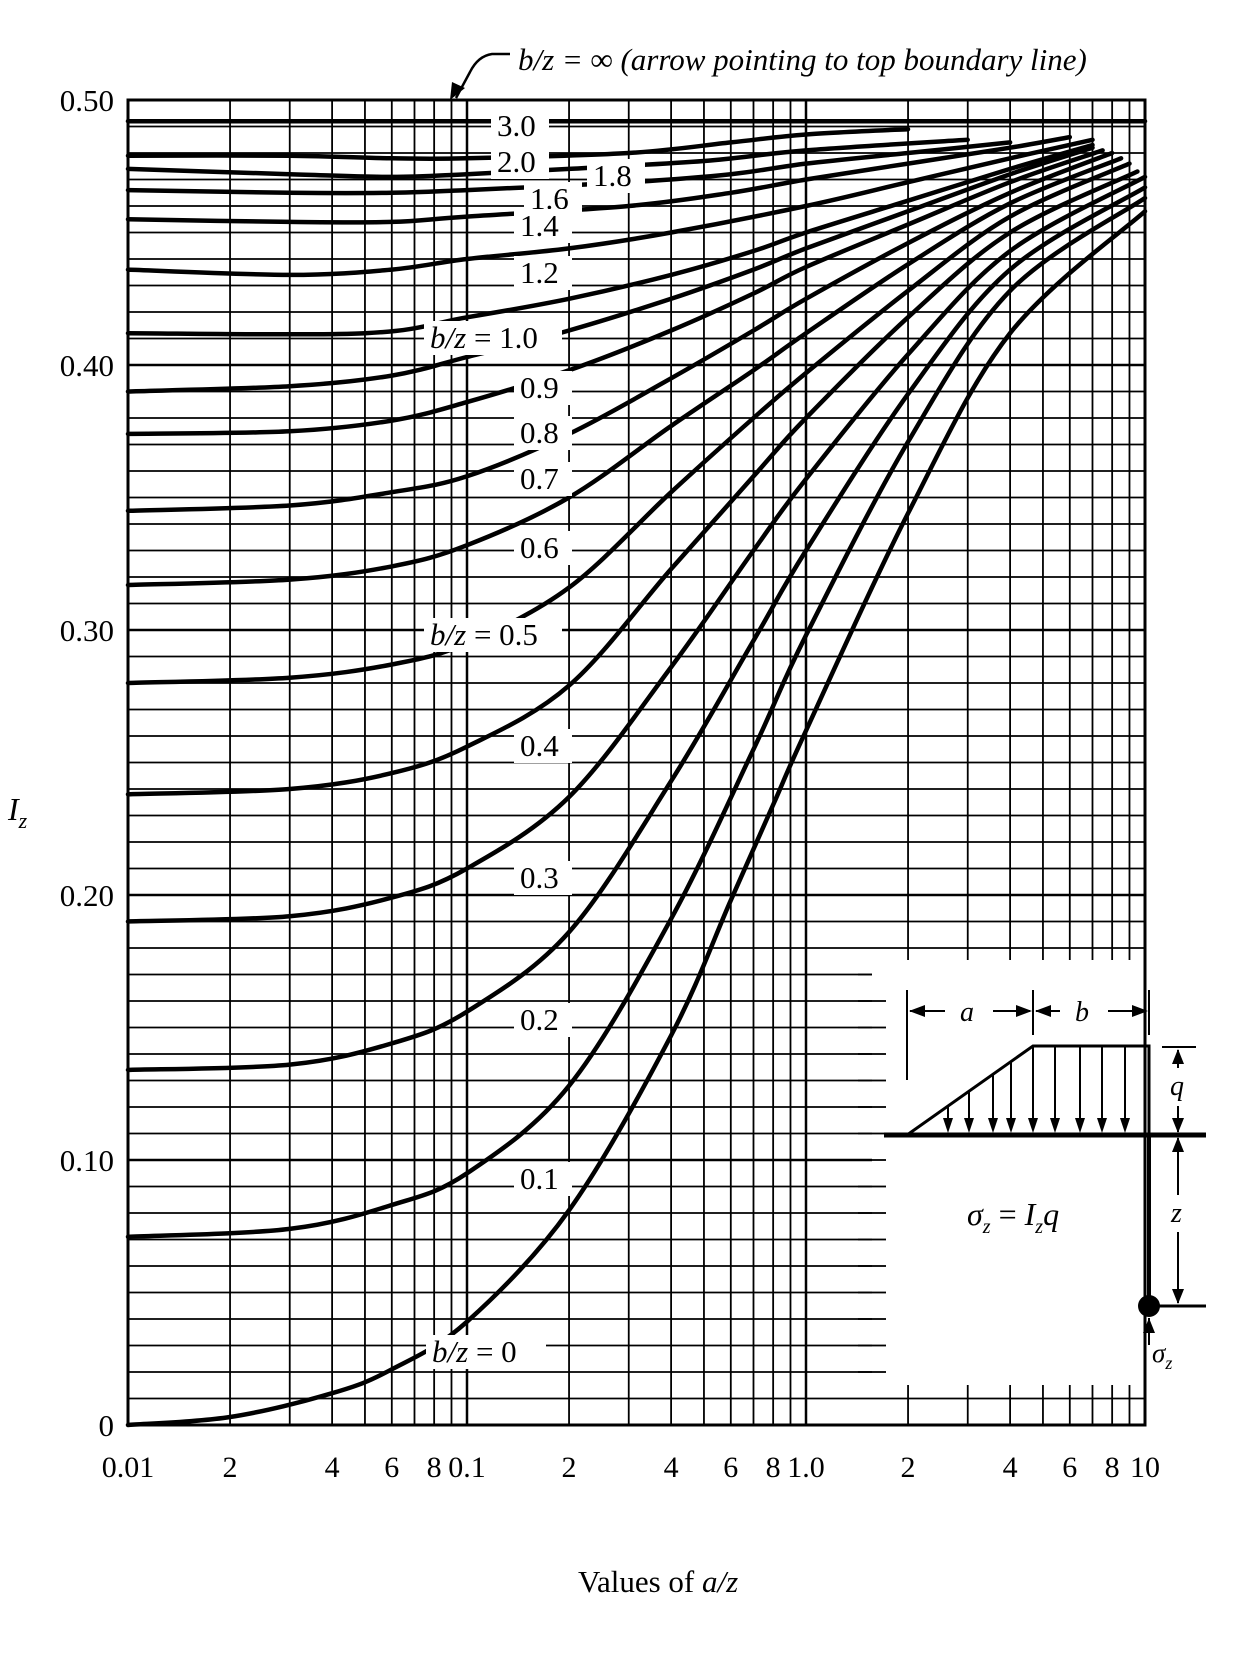 Image resolution: width=1245 pixels, height=1672 pixels. Describe the element at coordinates (87, 1160) in the screenshot. I see `y-tick-label: 0.10` at that location.